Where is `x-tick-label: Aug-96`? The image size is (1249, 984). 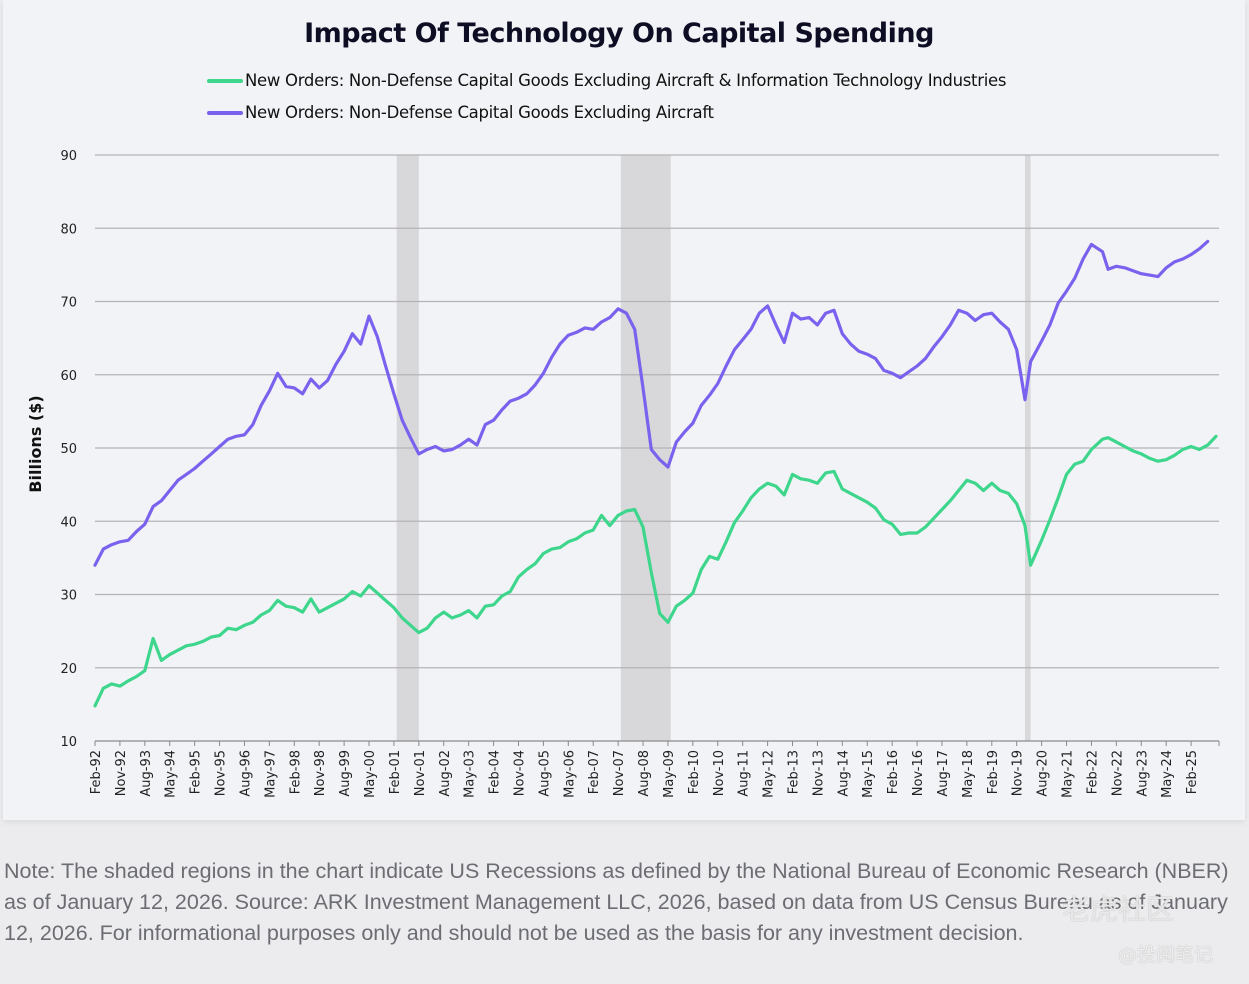
x-tick-label: Aug-96 is located at coordinates (245, 773).